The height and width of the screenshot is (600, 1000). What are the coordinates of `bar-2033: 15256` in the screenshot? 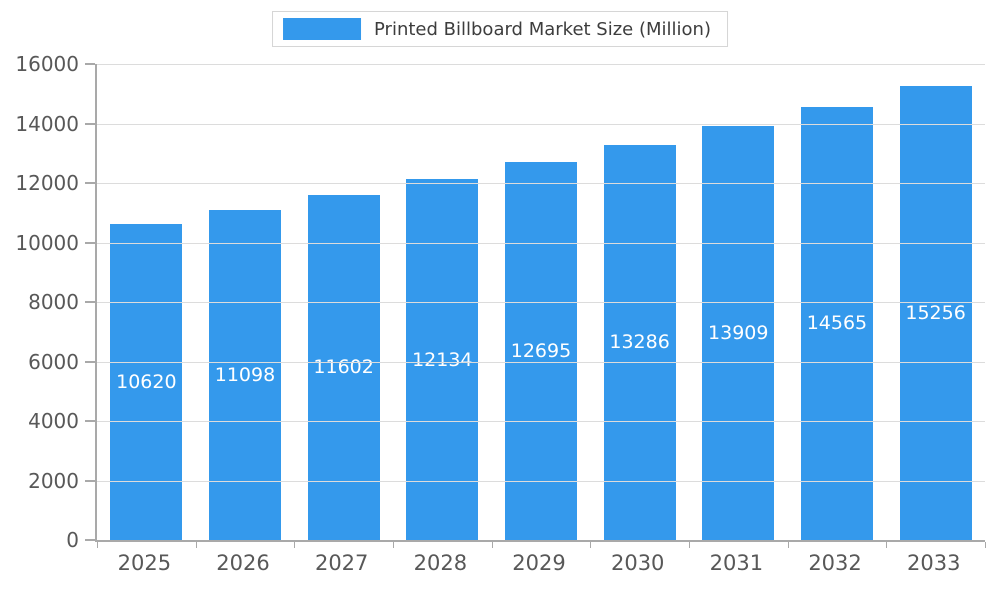 It's located at (935, 313).